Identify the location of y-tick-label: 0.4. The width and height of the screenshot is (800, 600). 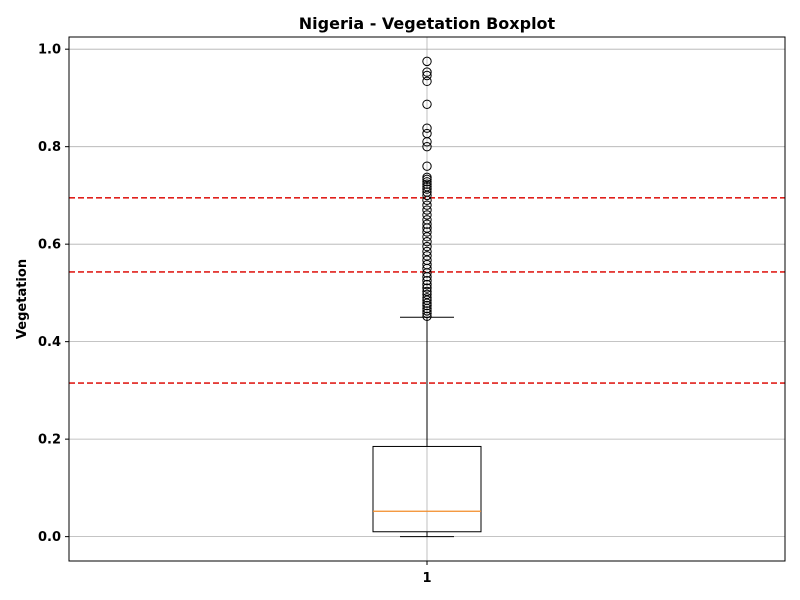
(49, 342).